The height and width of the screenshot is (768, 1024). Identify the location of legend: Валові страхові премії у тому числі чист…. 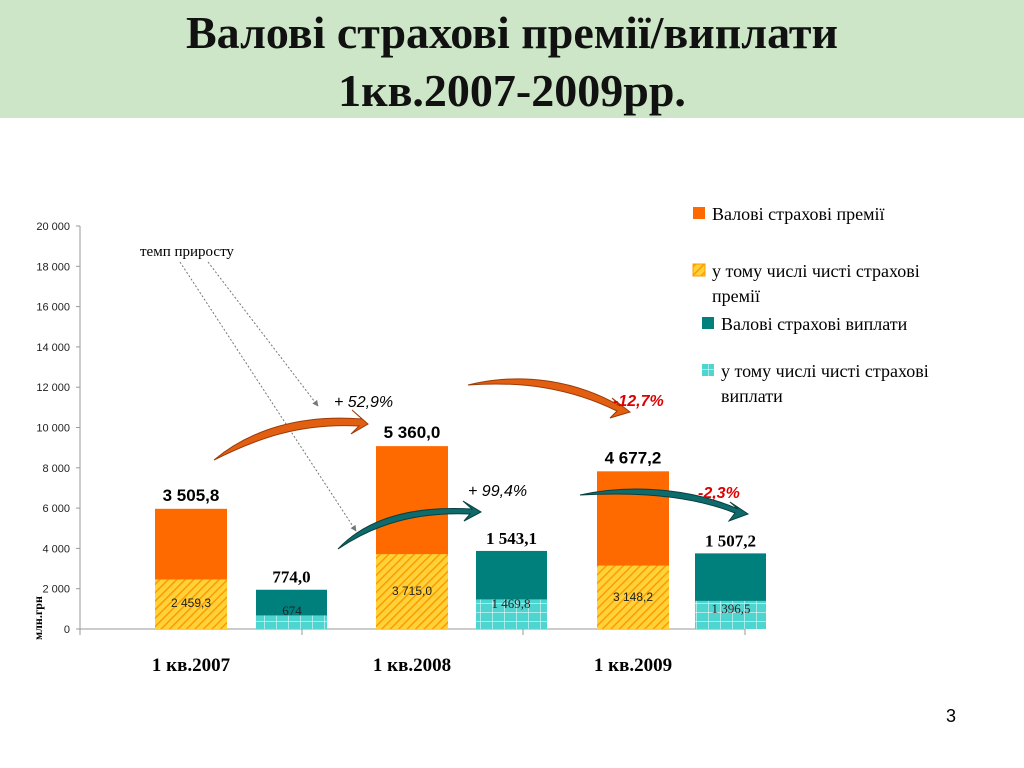
(812, 305).